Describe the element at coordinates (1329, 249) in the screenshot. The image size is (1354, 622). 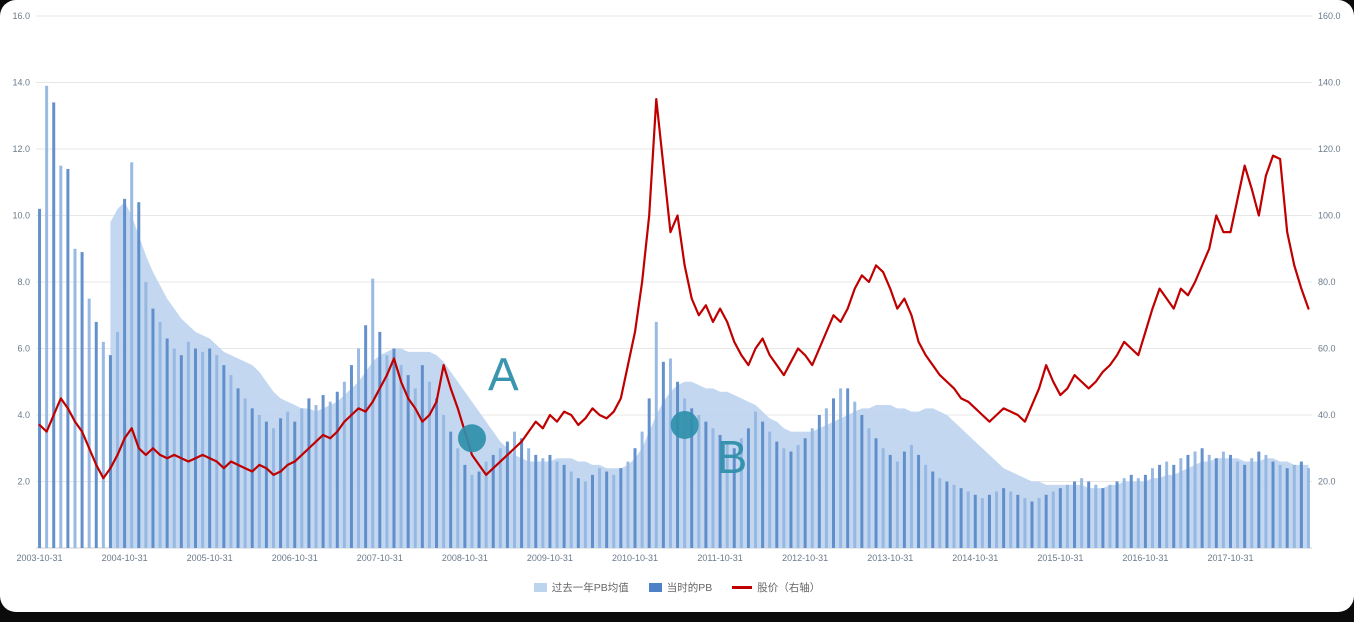
I see `right-axis-labels: 160.0 140.0 120.0 100.0 80.0 60.0 40.0 20.0` at that location.